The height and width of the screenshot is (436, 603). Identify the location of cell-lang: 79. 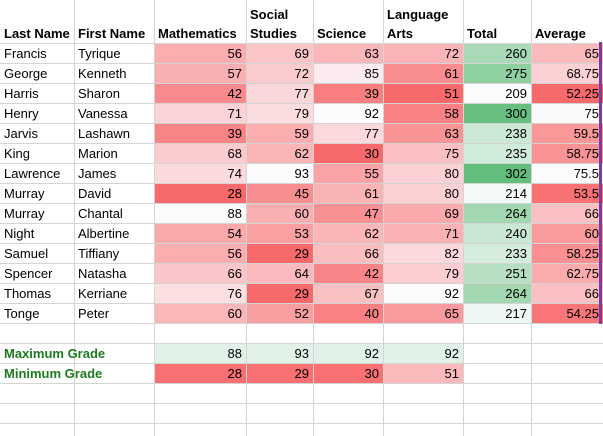
(451, 273).